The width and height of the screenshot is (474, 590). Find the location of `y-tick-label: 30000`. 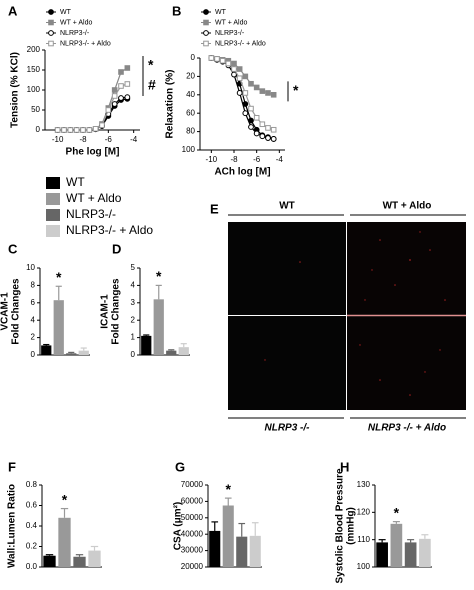

y-tick-label: 30000 is located at coordinates (192, 550).